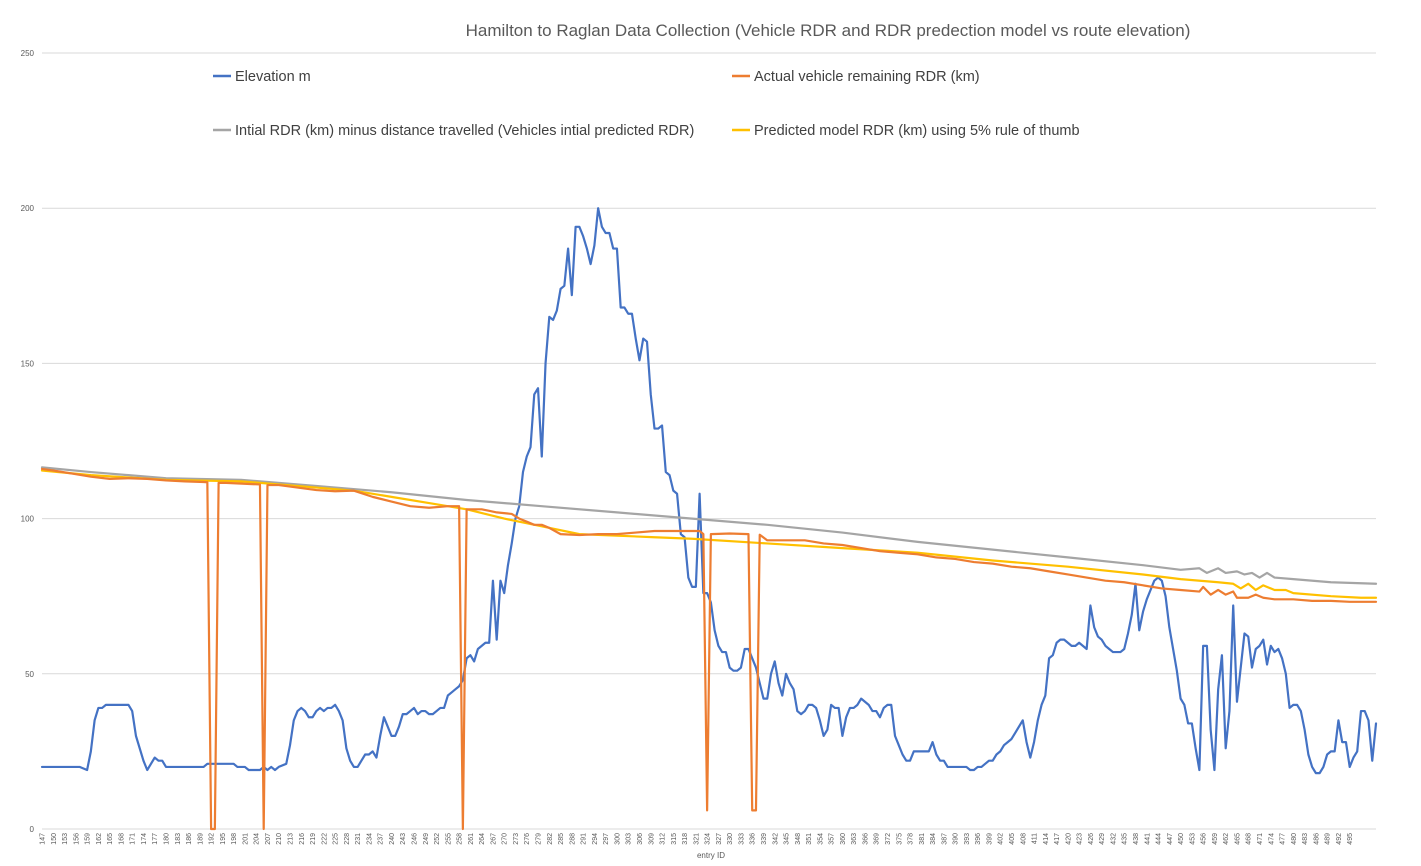 The height and width of the screenshot is (866, 1421). Describe the element at coordinates (448, 839) in the screenshot. I see `x-tick-label: 255` at that location.